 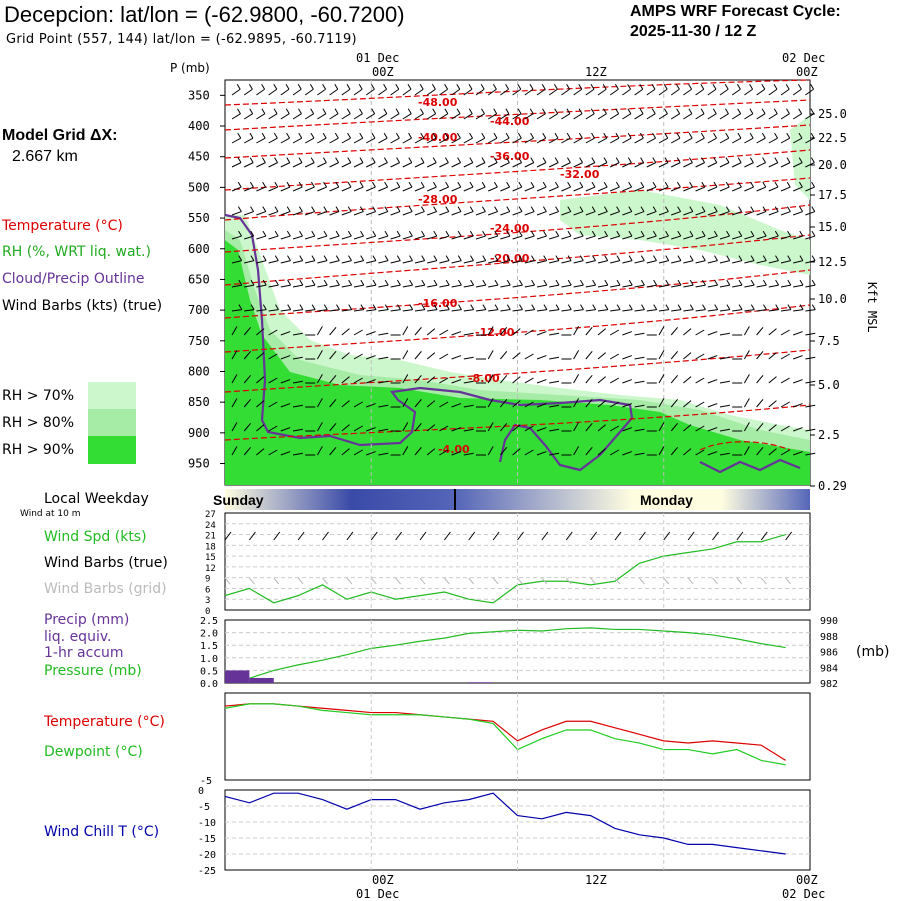 What do you see at coordinates (93, 752) in the screenshot?
I see `label-dewpoint: Dewpoint (°C)` at bounding box center [93, 752].